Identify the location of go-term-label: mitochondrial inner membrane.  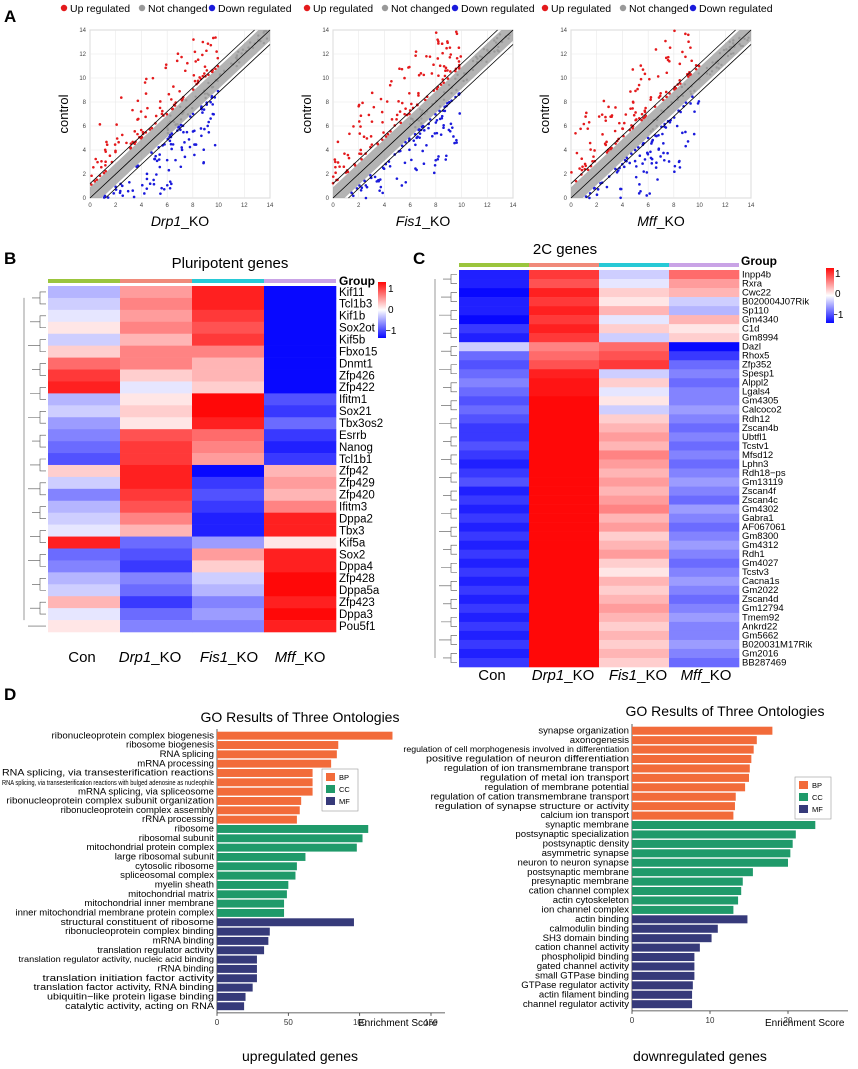
(149, 903).